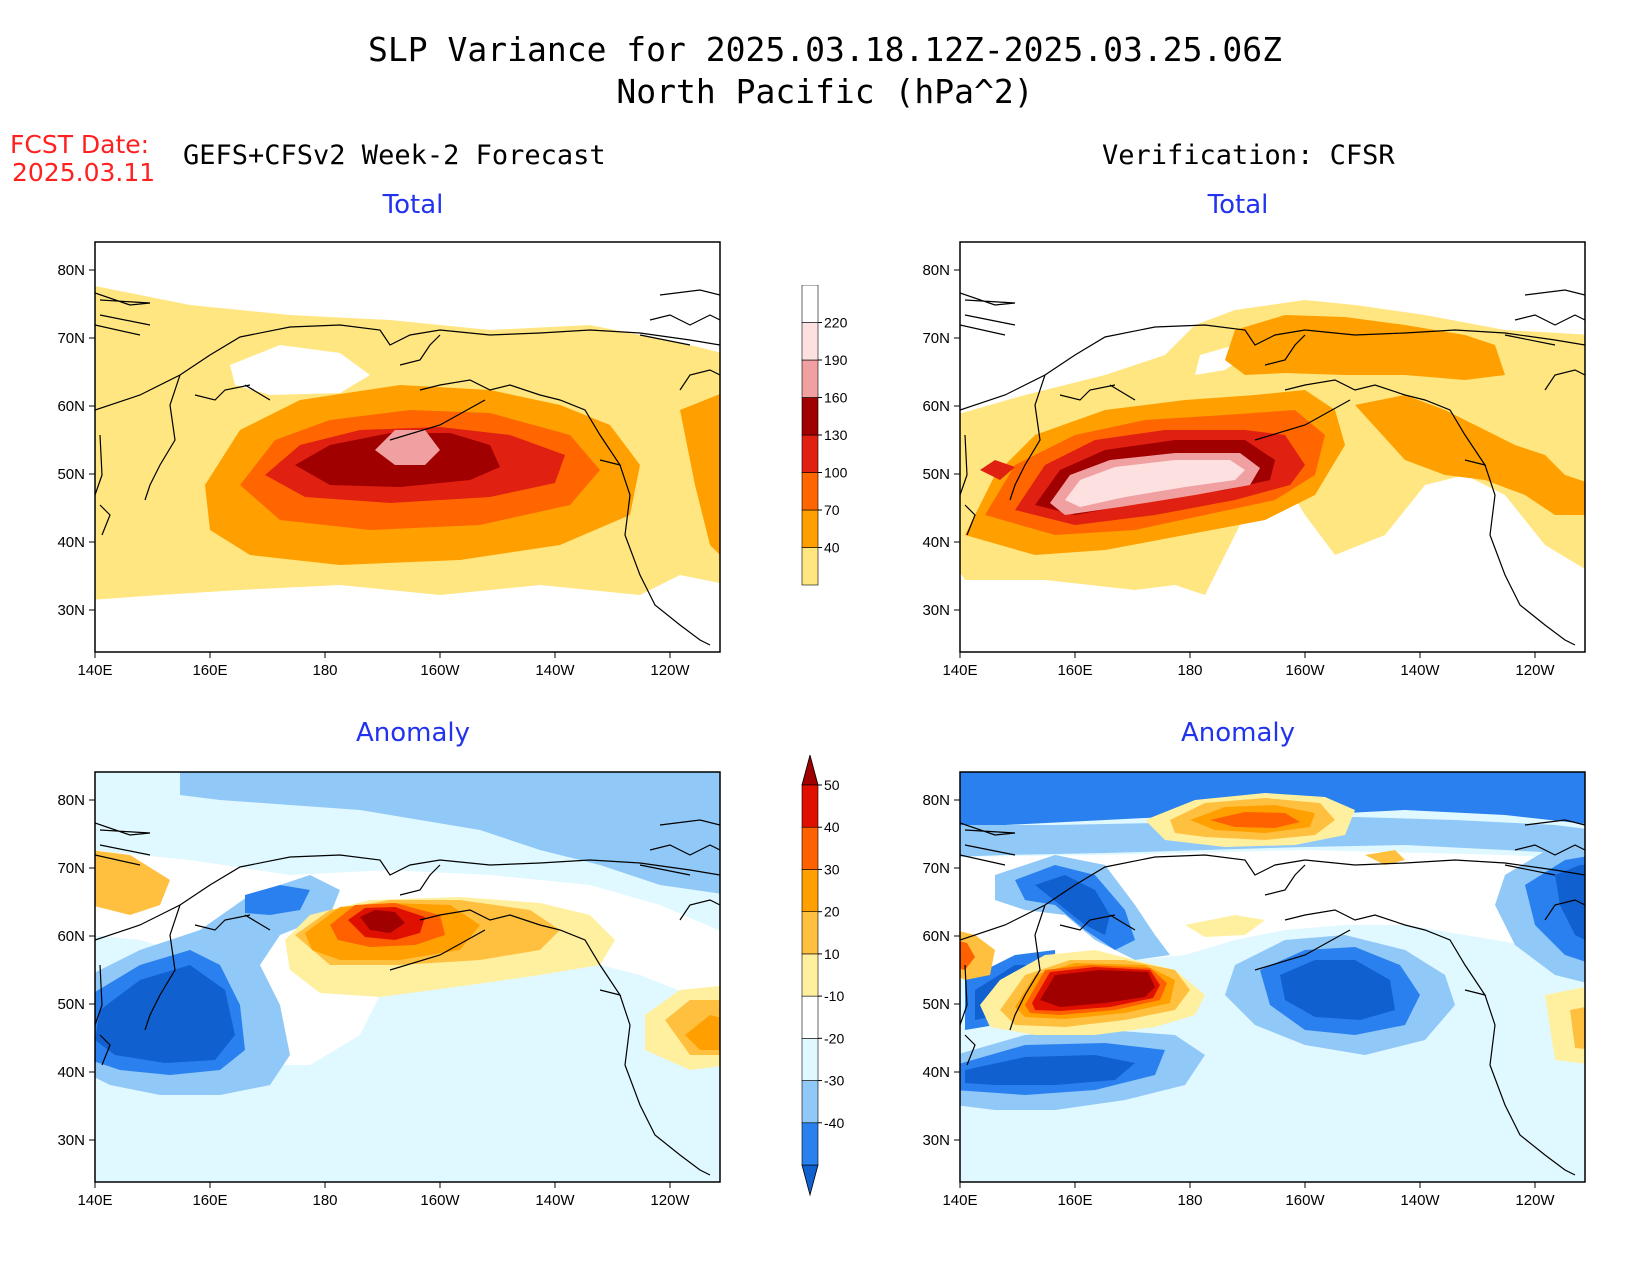  What do you see at coordinates (832, 869) in the screenshot?
I see `colorbar-level-label: 30` at bounding box center [832, 869].